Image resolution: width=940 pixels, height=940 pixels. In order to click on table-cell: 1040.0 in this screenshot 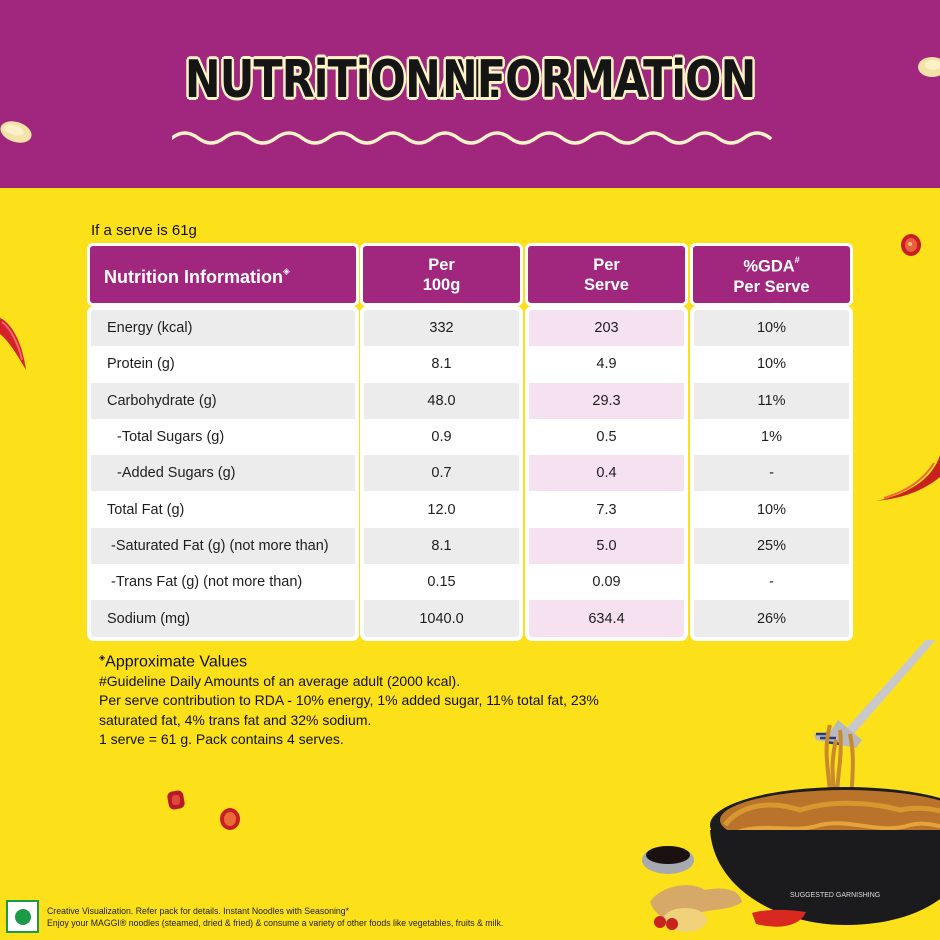, I will do `click(441, 618)`.